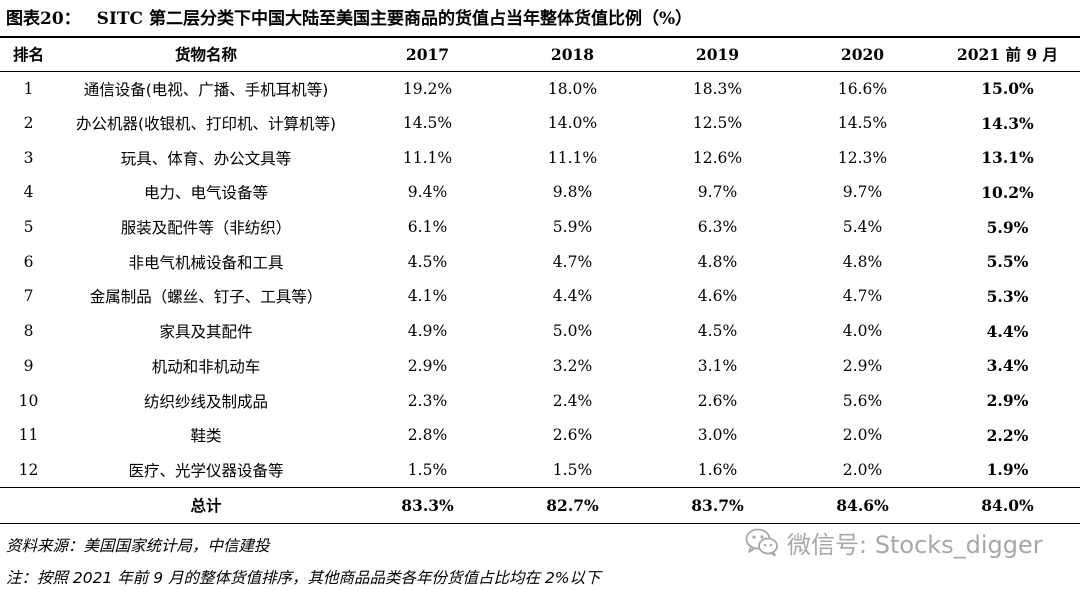 This screenshot has height=590, width=1080. What do you see at coordinates (862, 227) in the screenshot?
I see `value-cell: 5.4%` at bounding box center [862, 227].